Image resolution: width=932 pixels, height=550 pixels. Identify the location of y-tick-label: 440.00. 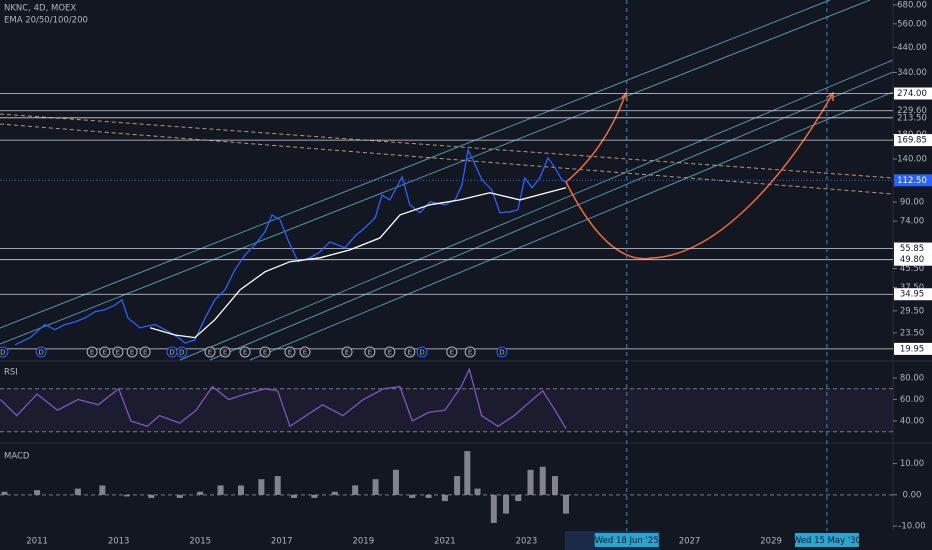
(912, 48).